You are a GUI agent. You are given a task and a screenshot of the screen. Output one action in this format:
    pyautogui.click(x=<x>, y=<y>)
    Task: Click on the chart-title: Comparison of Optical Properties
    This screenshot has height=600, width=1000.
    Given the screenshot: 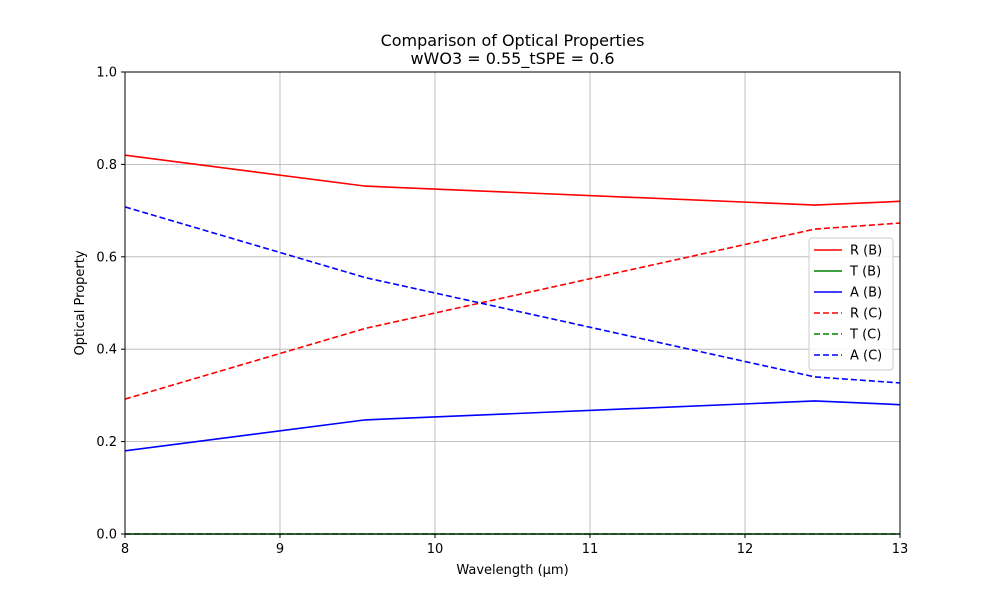 What is the action you would take?
    pyautogui.click(x=513, y=40)
    